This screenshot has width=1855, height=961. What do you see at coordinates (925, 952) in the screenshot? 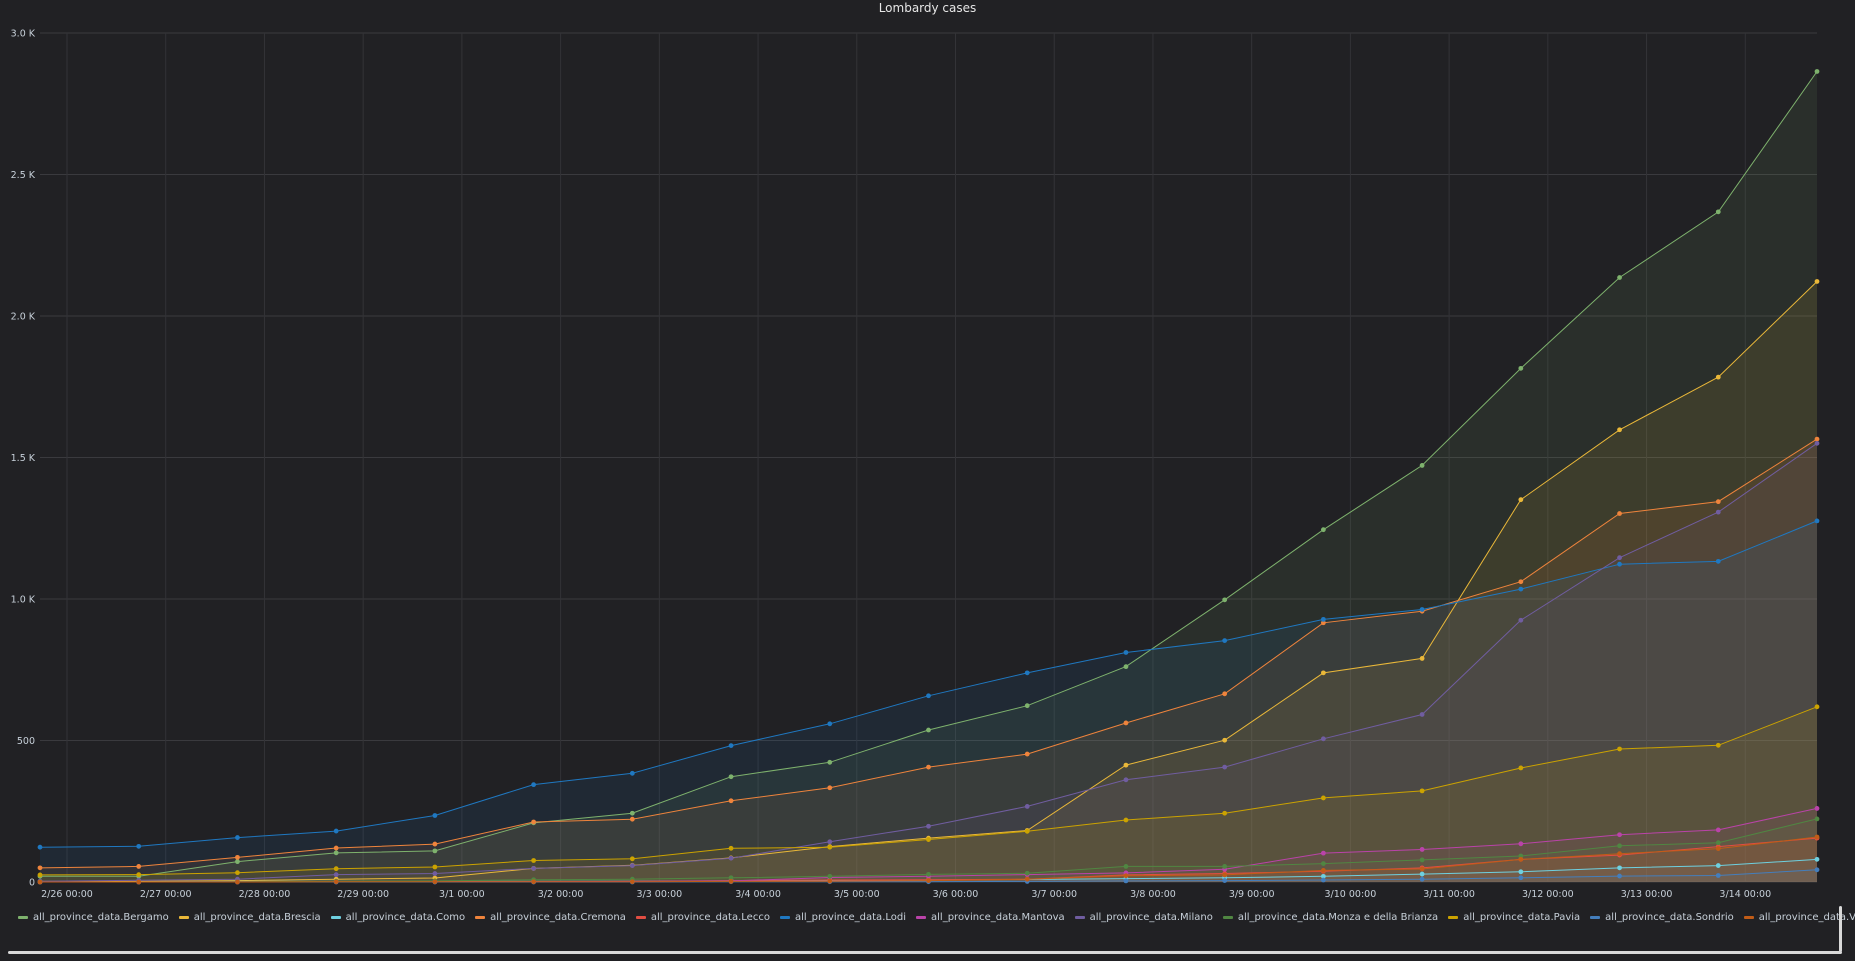
I see `horizontal-scrollbar` at bounding box center [925, 952].